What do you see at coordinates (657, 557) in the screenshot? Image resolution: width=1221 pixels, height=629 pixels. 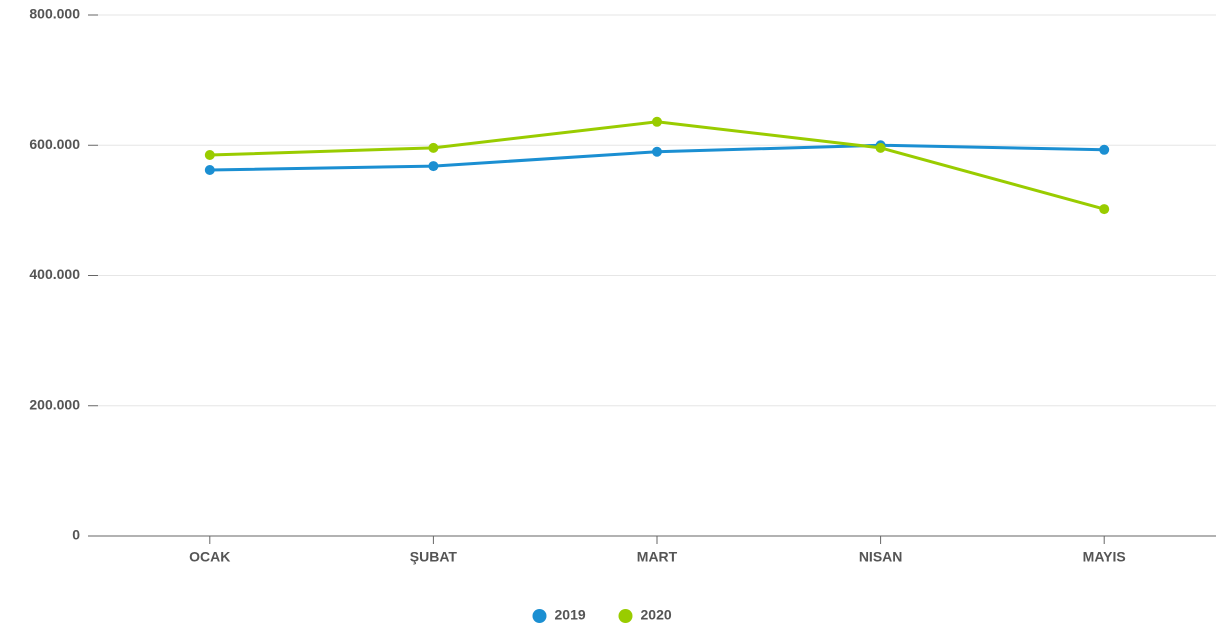 I see `x-tick-label: MART` at bounding box center [657, 557].